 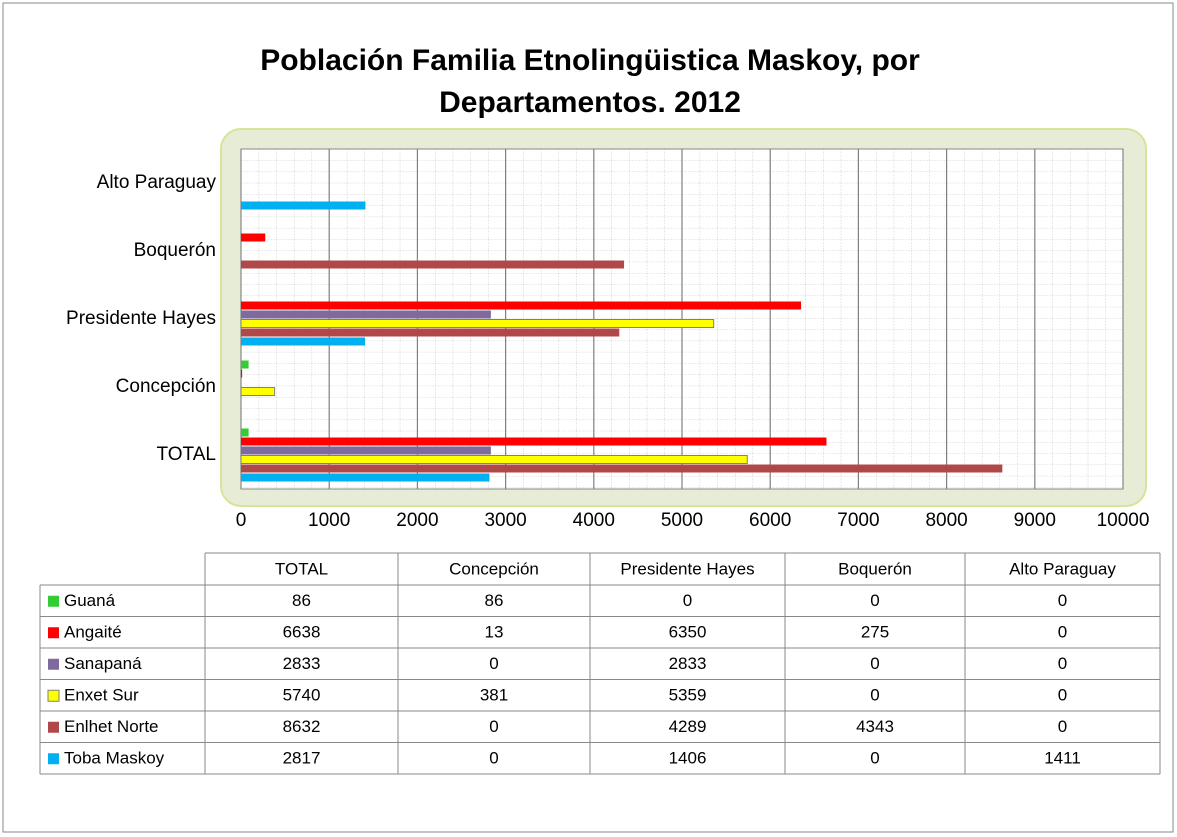 What do you see at coordinates (302, 726) in the screenshot?
I see `table-value: 8632` at bounding box center [302, 726].